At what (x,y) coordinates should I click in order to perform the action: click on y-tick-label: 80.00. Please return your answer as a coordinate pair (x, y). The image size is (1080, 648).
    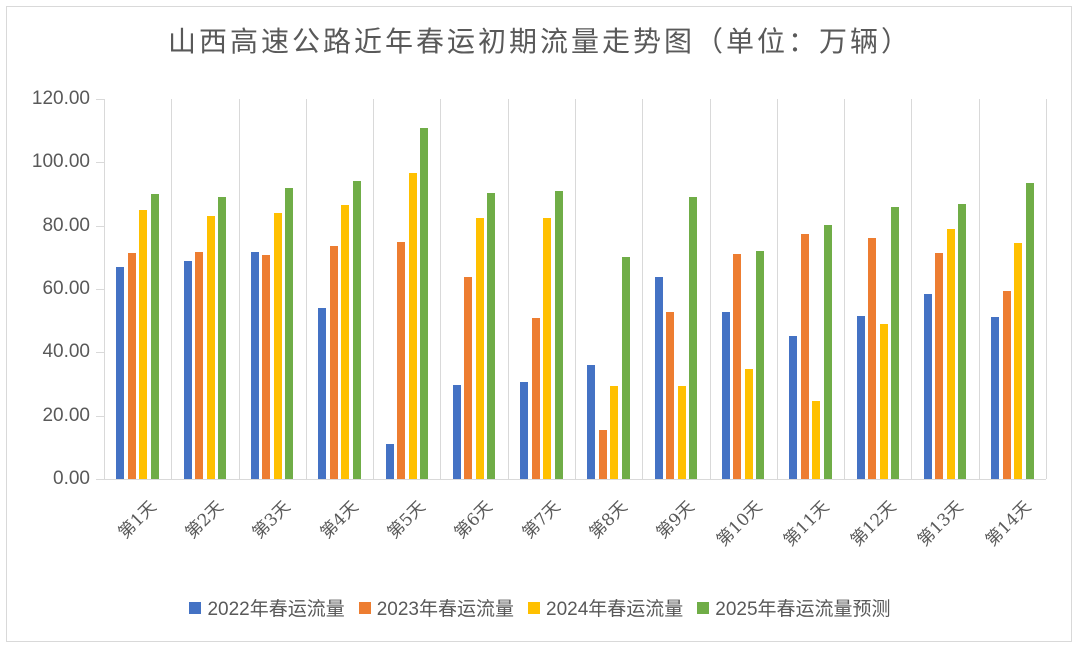
    Looking at the image, I should click on (66, 225).